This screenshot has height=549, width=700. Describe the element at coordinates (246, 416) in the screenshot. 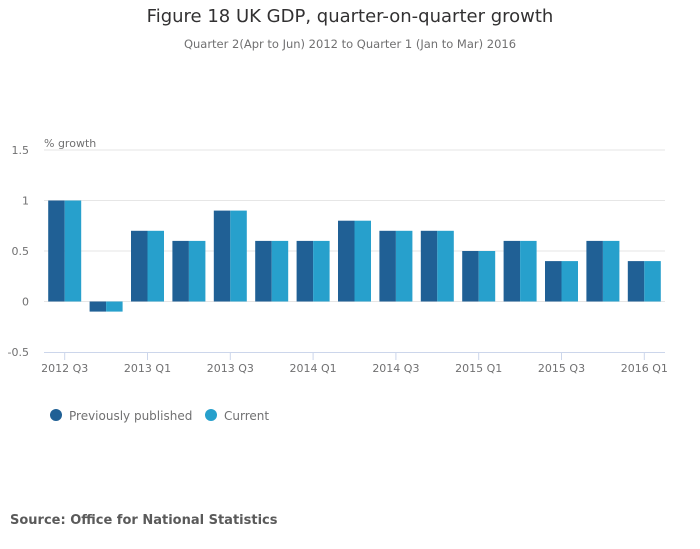

I see `legend-label: Current` at that location.